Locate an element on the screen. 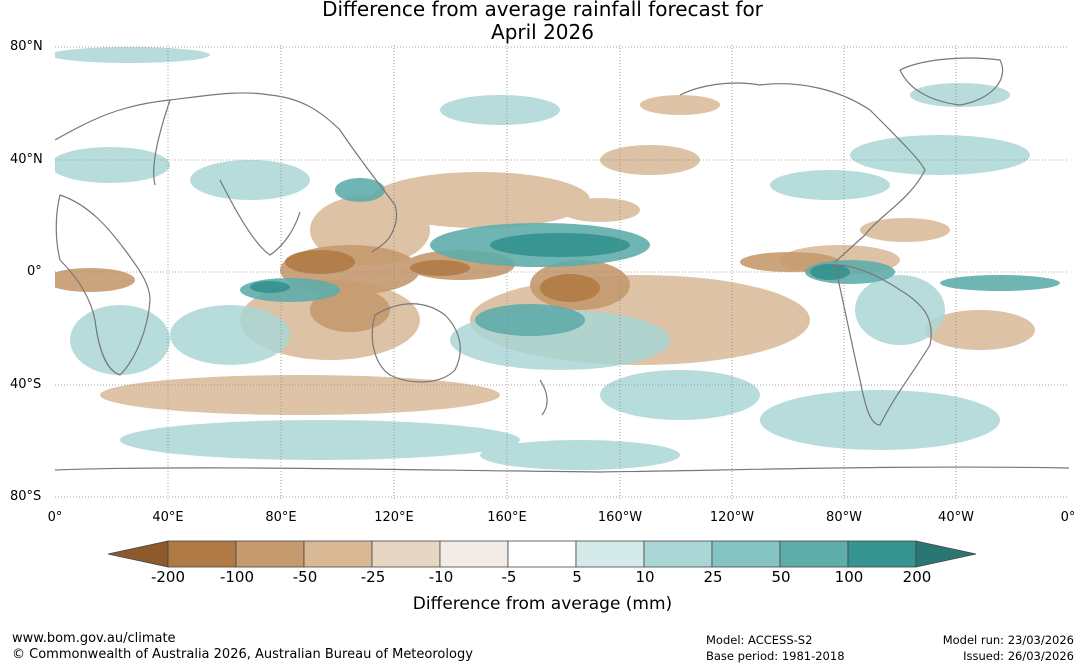 This screenshot has height=667, width=1085. lon-label: 160°W is located at coordinates (620, 517).